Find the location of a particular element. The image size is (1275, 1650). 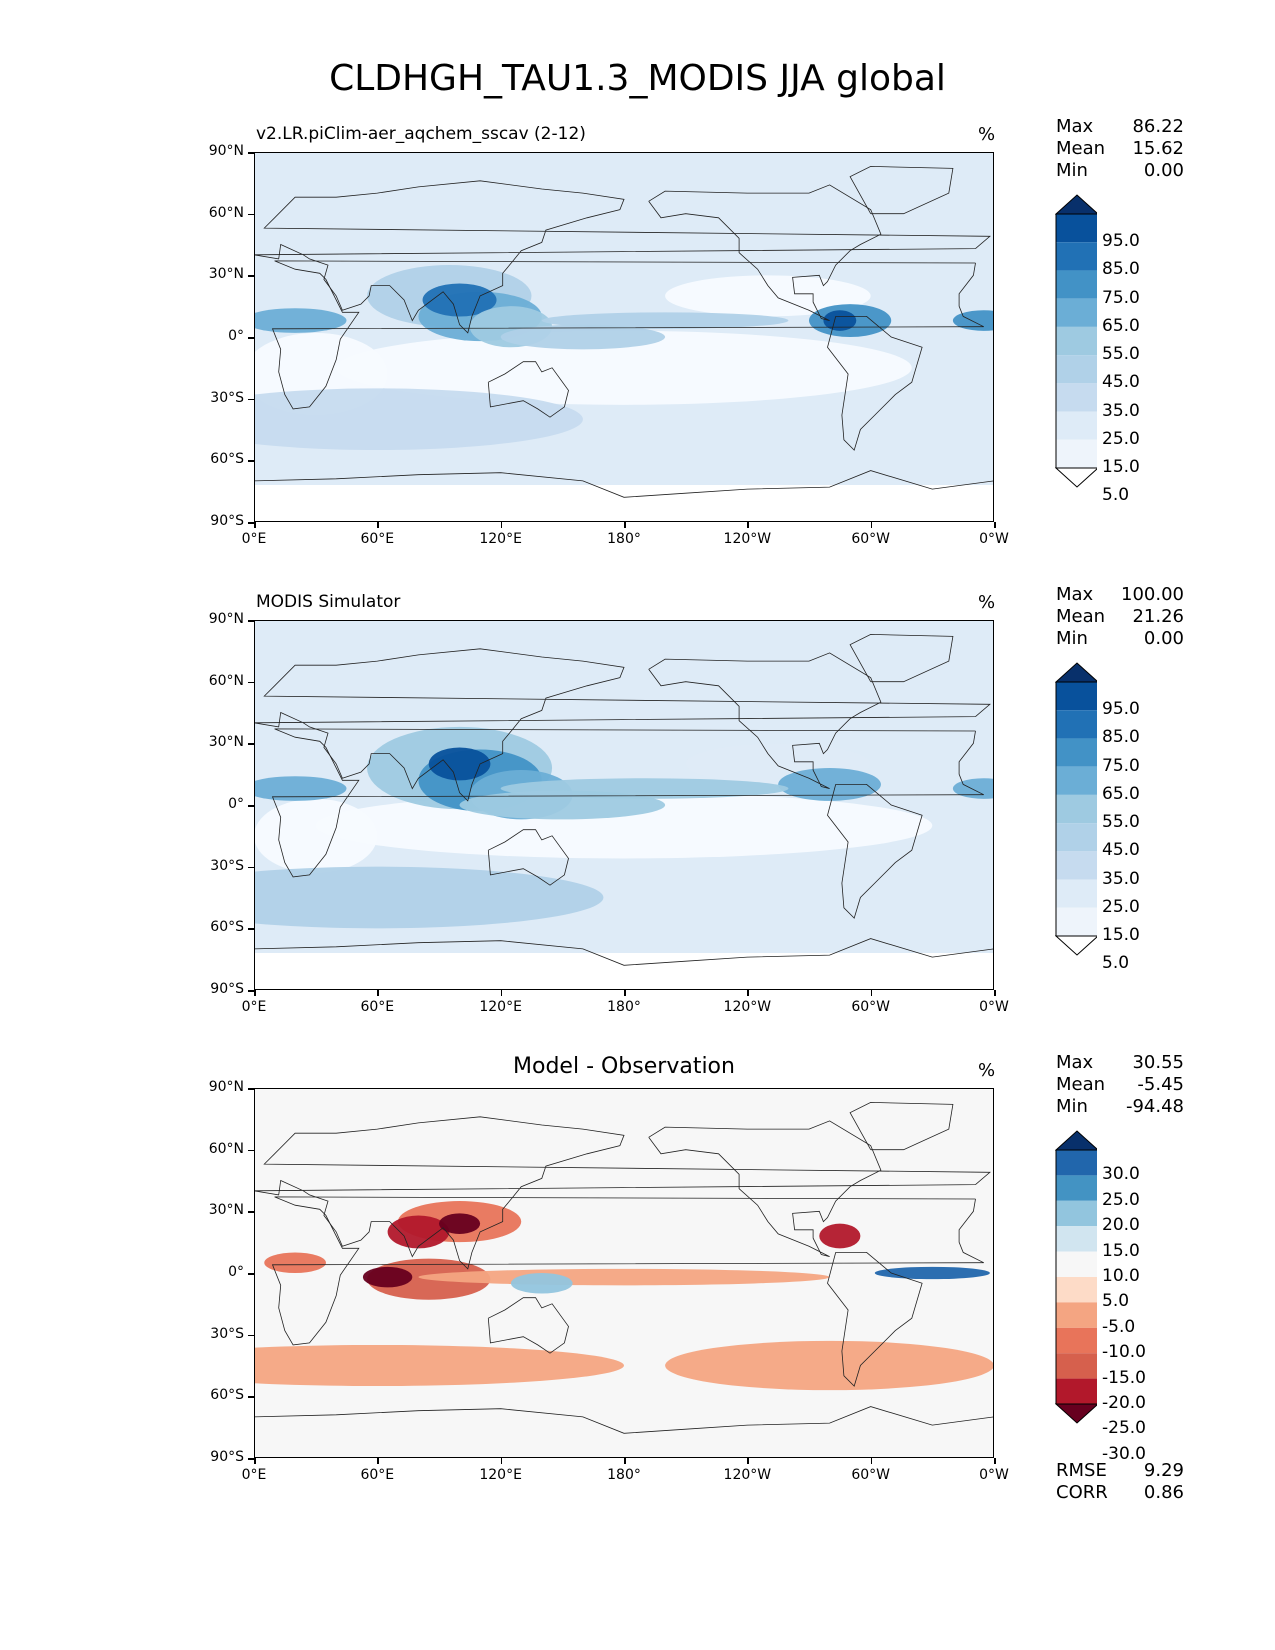

stat-label: Max is located at coordinates (1075, 594).